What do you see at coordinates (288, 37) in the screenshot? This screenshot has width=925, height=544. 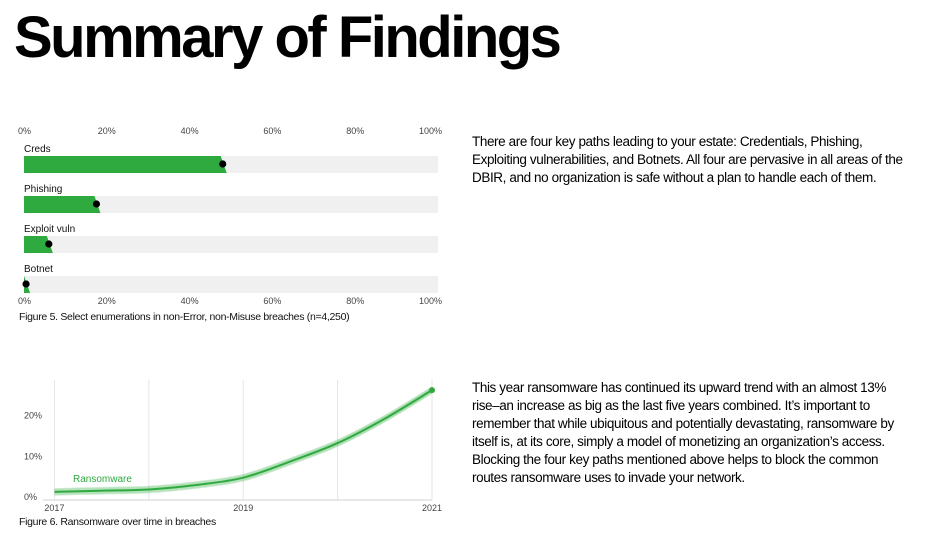 I see `page-title: Summary of Findings` at bounding box center [288, 37].